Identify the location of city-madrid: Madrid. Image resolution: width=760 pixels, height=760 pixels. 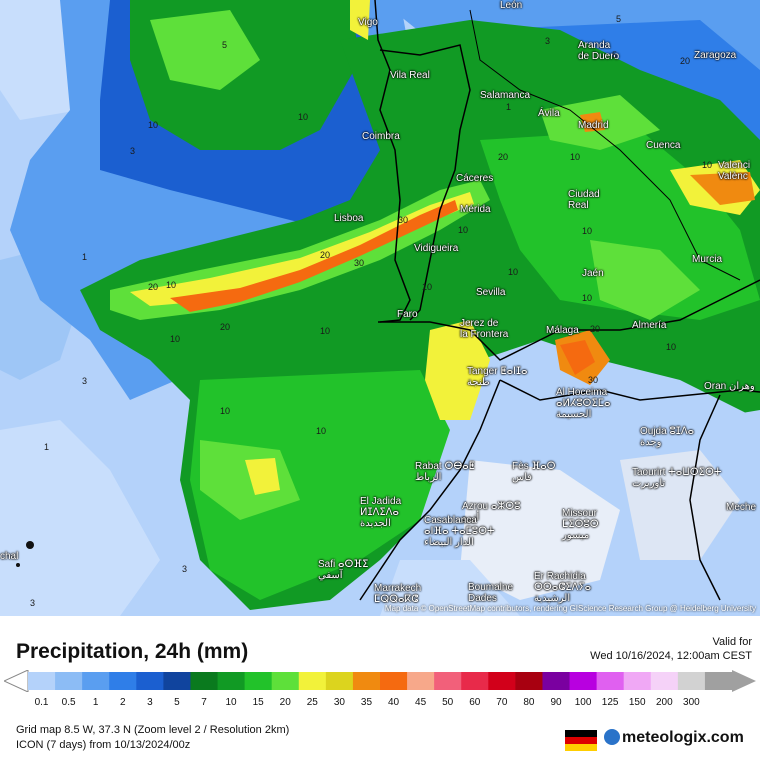
(593, 125).